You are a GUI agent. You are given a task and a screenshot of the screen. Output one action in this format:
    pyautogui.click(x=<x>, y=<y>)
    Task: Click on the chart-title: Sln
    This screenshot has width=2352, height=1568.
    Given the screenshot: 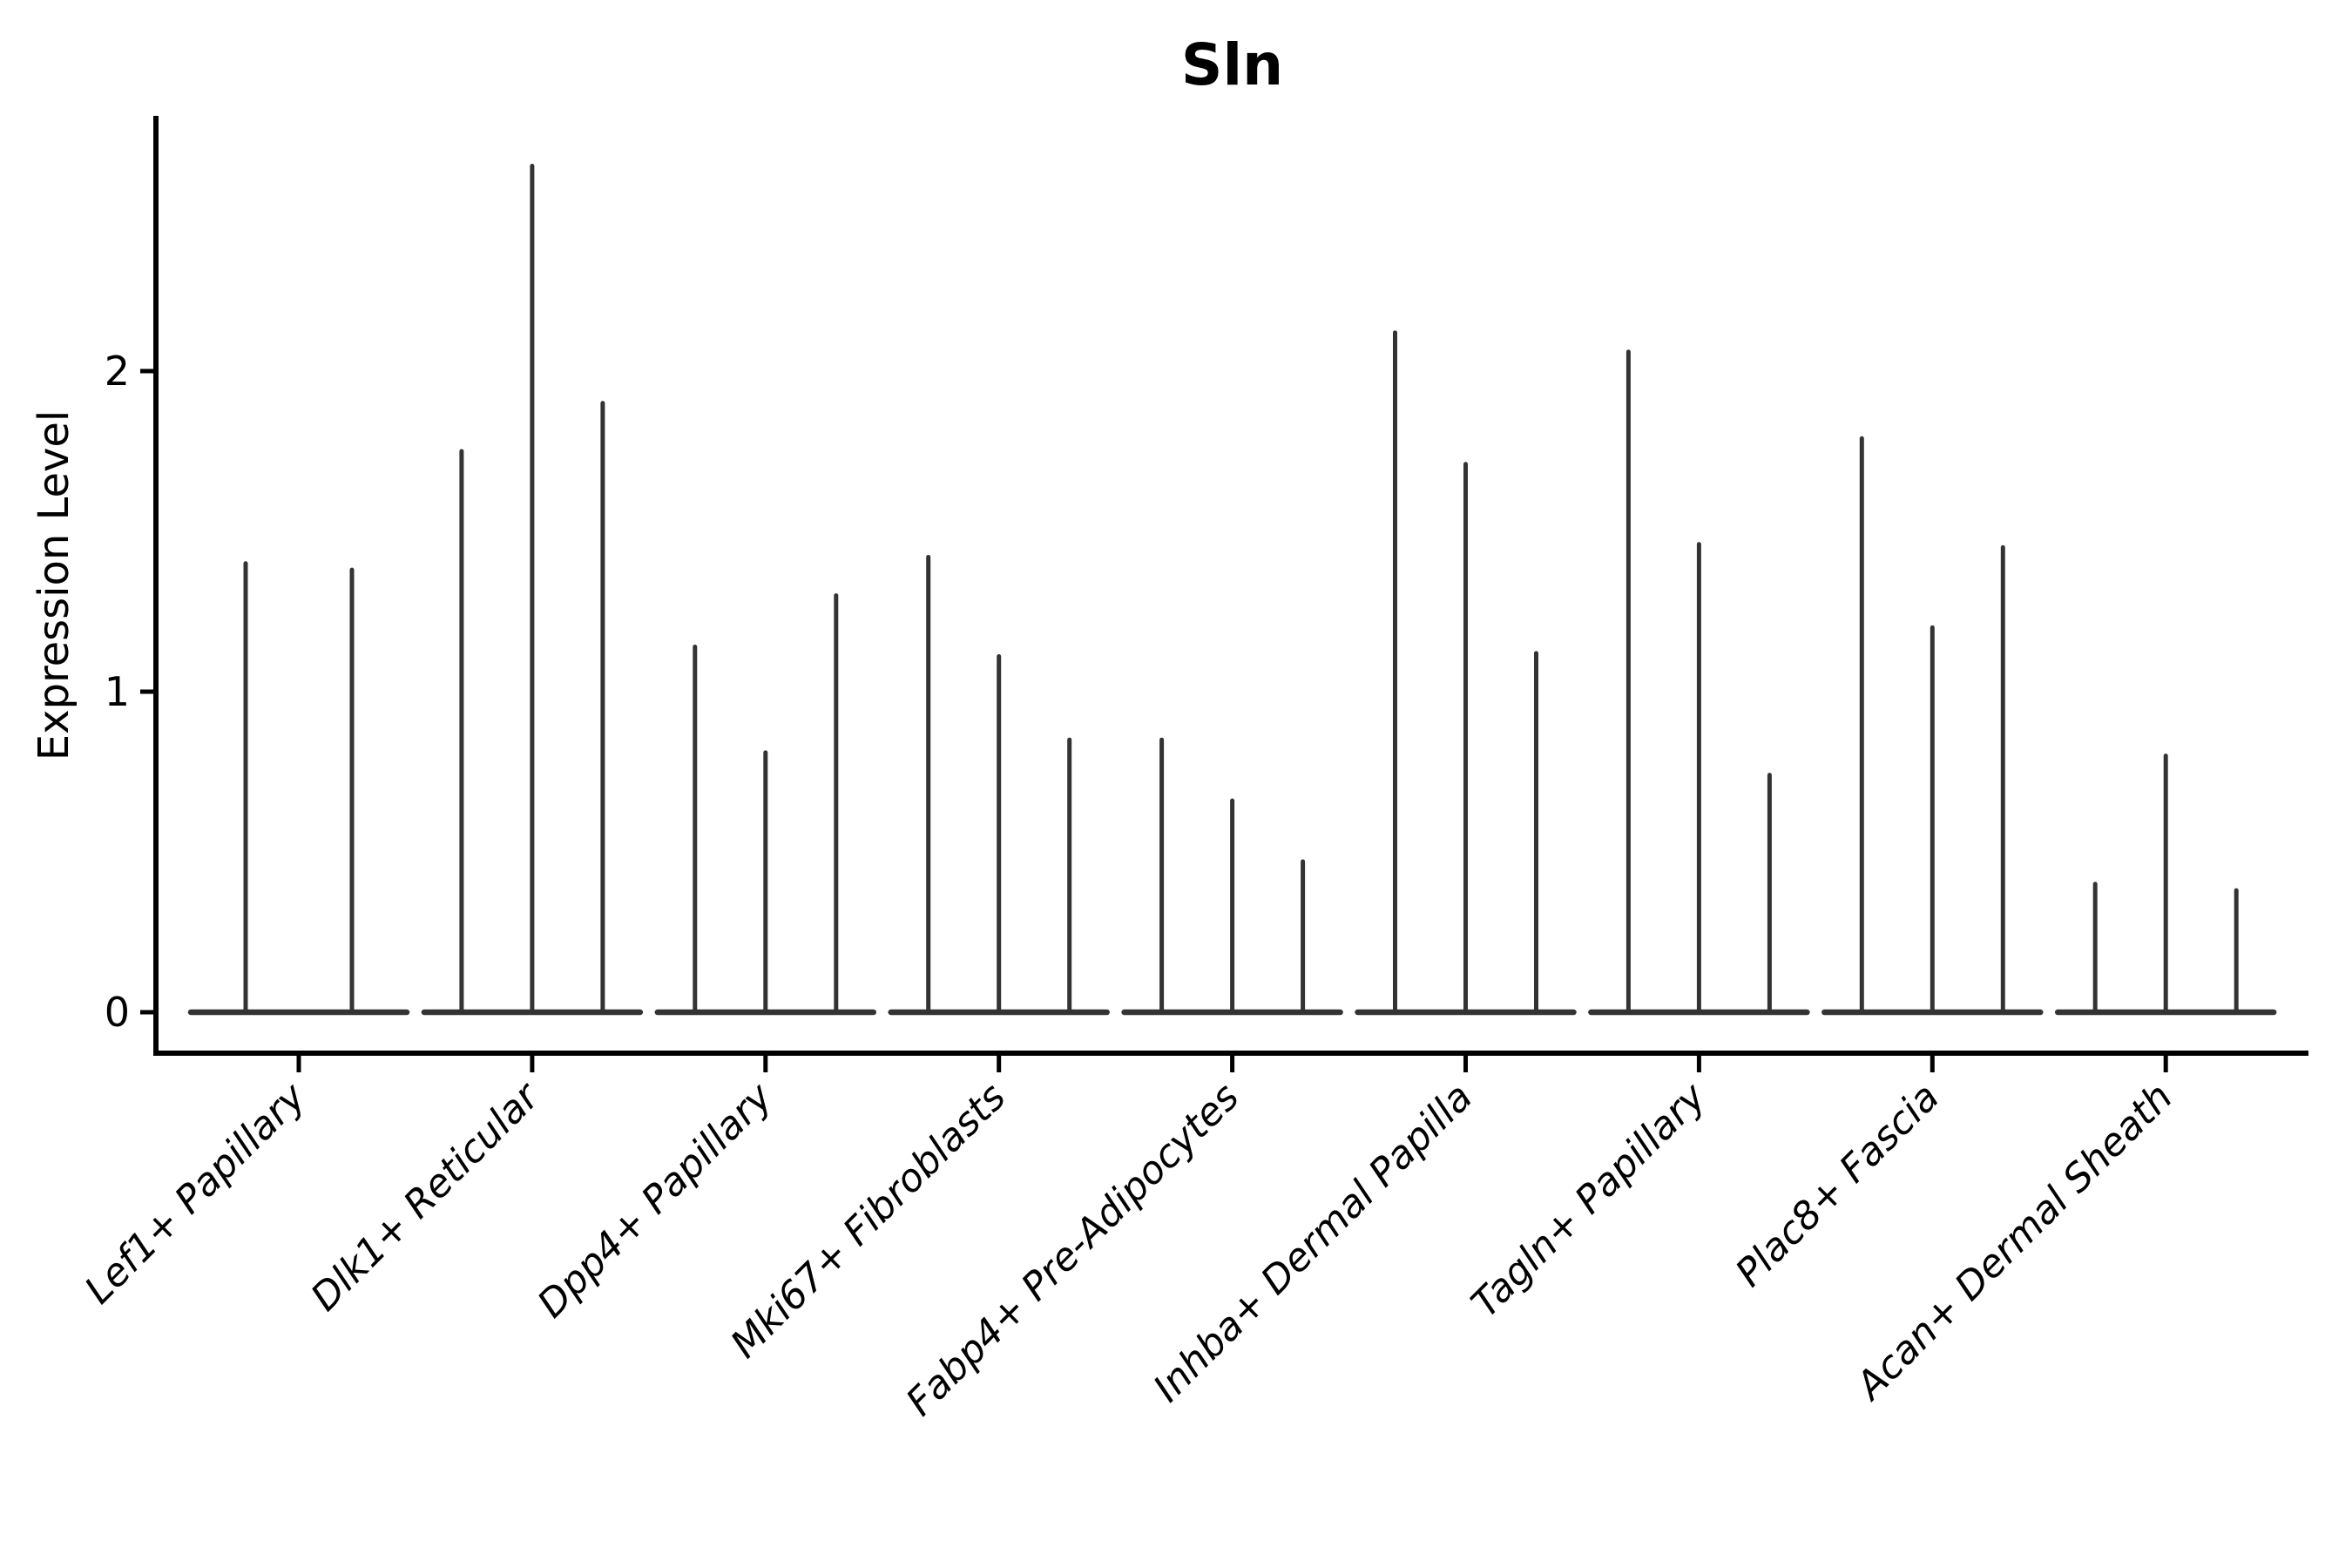 What is the action you would take?
    pyautogui.click(x=1232, y=64)
    